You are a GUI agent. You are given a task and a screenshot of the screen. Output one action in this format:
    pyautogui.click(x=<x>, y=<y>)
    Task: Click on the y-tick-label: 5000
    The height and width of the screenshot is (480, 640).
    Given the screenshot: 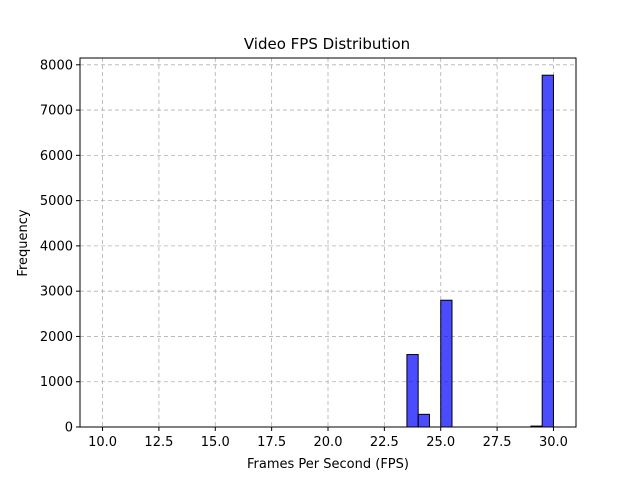 What is the action you would take?
    pyautogui.click(x=56, y=201)
    